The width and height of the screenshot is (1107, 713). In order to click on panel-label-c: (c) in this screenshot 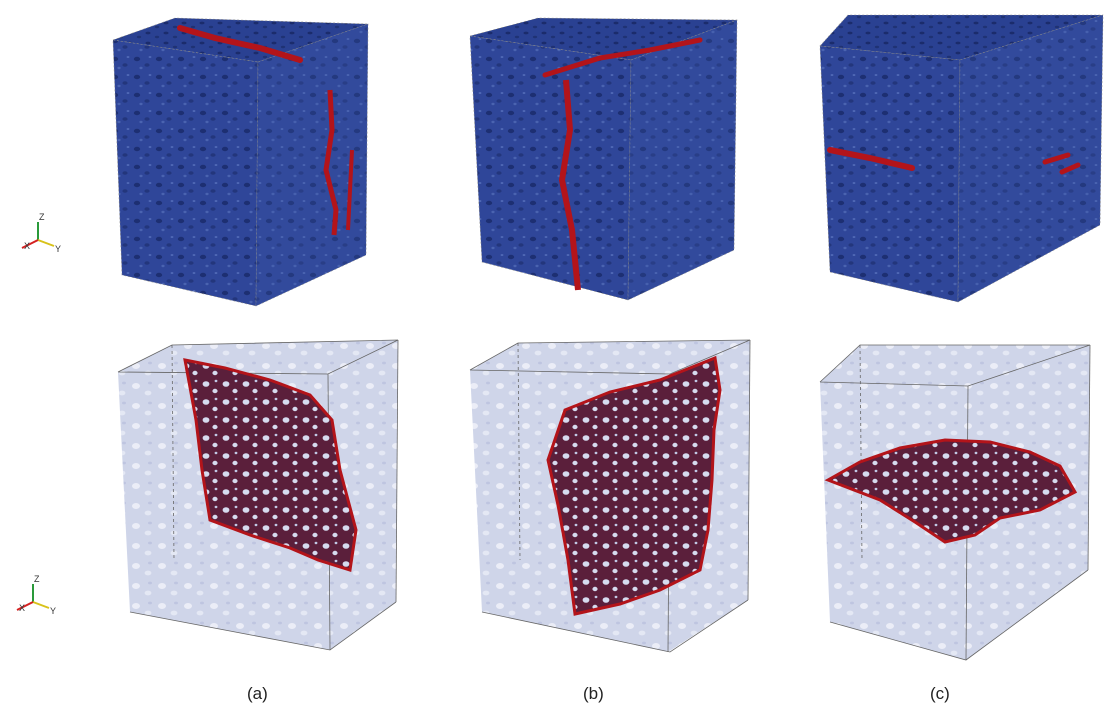, I will do `click(940, 693)`.